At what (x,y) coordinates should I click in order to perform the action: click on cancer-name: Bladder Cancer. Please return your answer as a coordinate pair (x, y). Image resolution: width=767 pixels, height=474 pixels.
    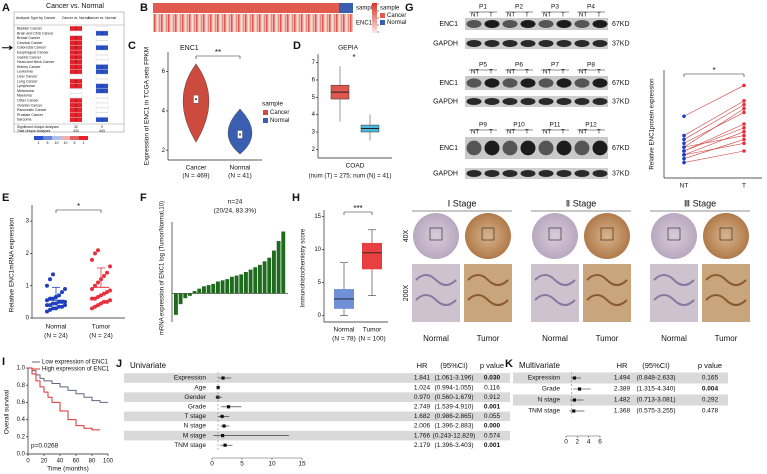
    Looking at the image, I should click on (30, 28).